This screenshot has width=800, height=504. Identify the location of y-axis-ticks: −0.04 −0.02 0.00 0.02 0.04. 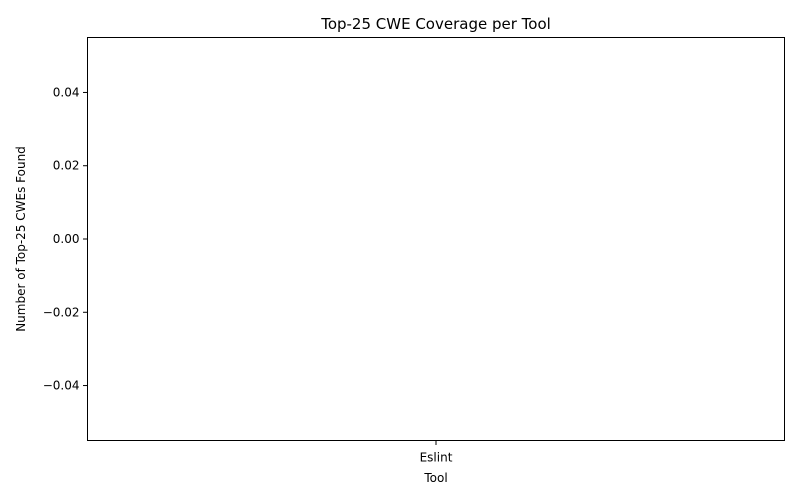
(65, 239).